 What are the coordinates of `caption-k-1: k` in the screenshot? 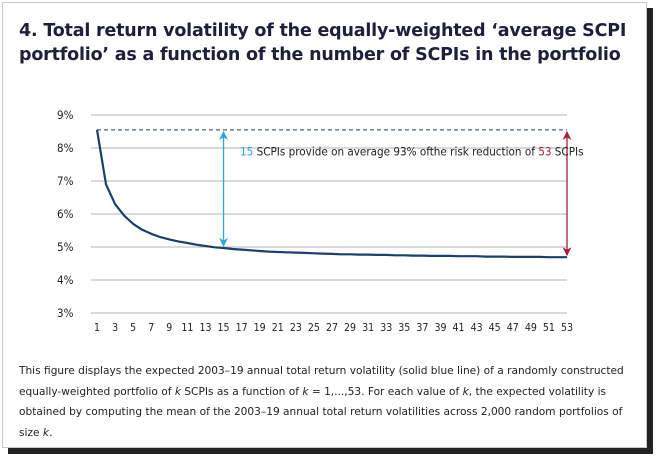 It's located at (177, 391).